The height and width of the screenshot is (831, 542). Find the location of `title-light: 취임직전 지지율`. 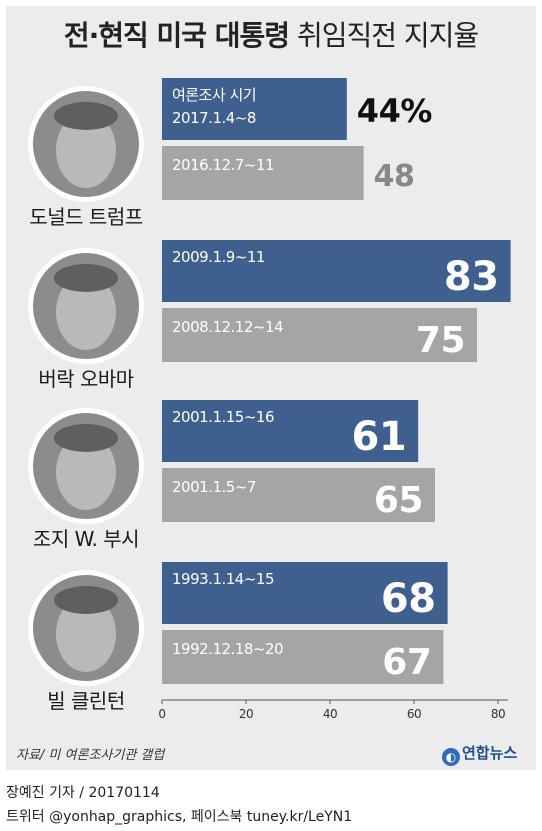

title-light: 취임직전 지지율 is located at coordinates (387, 35).